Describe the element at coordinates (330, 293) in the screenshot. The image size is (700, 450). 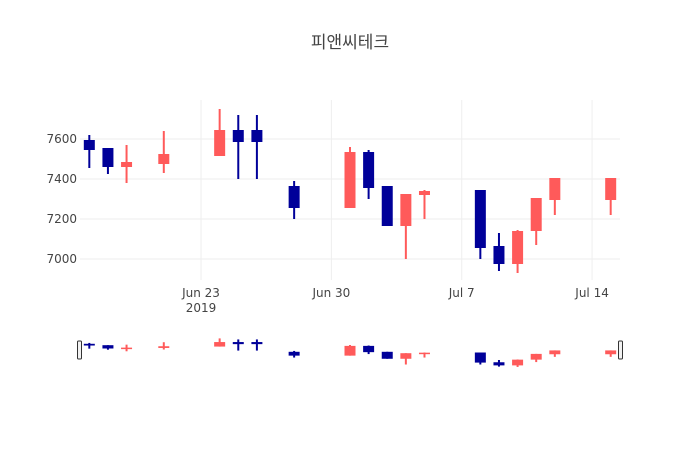
I see `x-tick-label: Jun 30` at that location.